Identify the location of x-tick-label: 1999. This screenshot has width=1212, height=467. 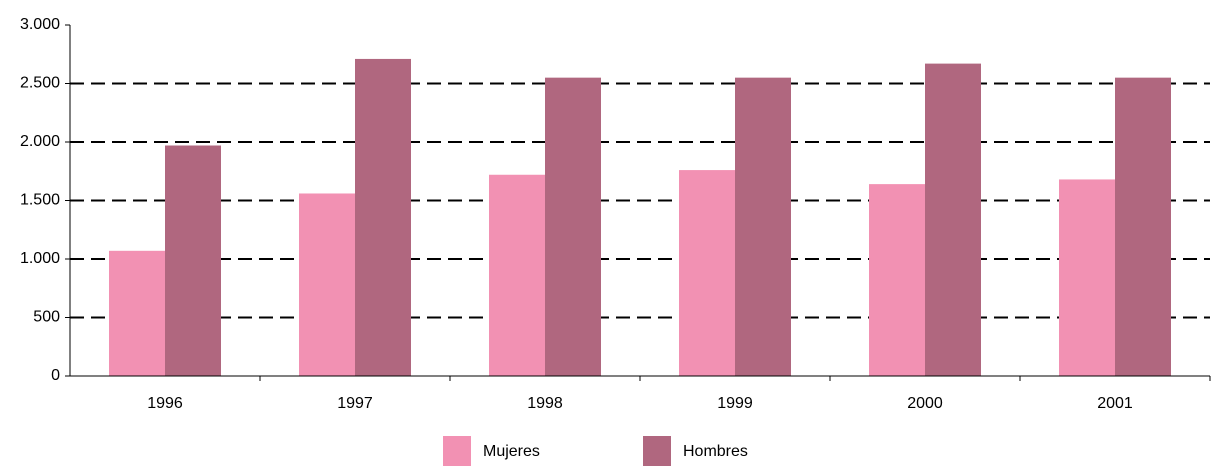
(735, 403).